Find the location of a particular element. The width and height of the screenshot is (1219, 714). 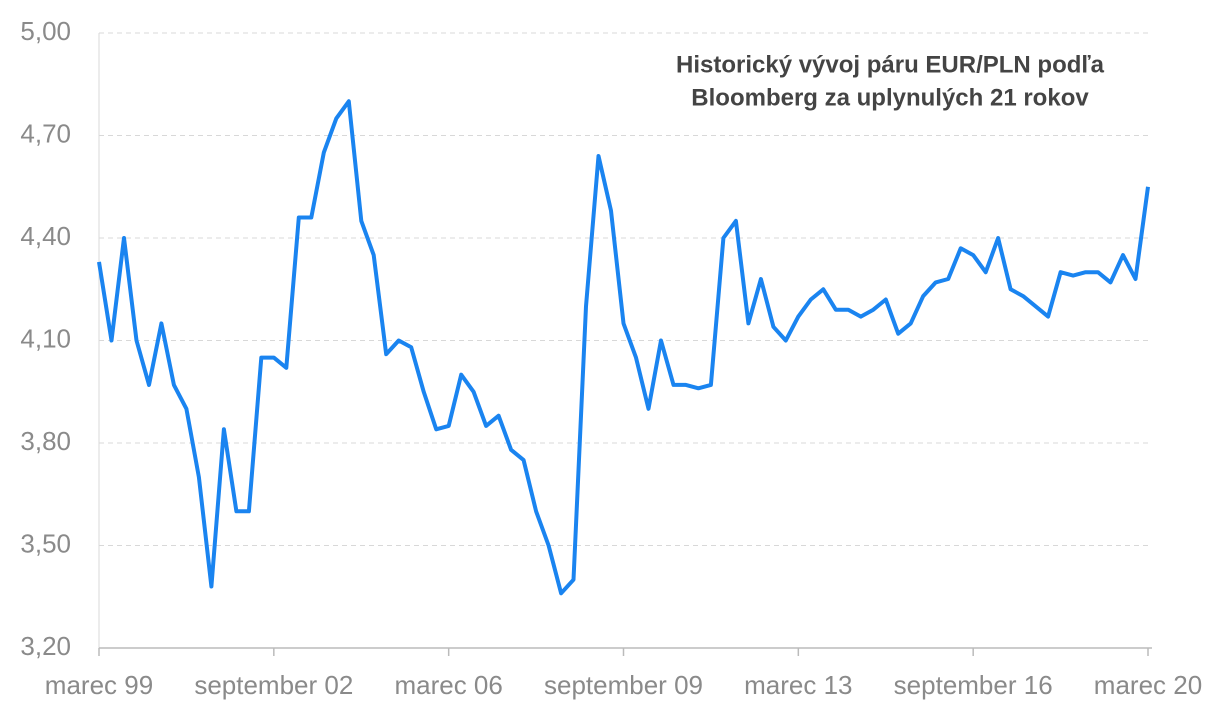

y-tick-label: 3,50 is located at coordinates (45, 543).